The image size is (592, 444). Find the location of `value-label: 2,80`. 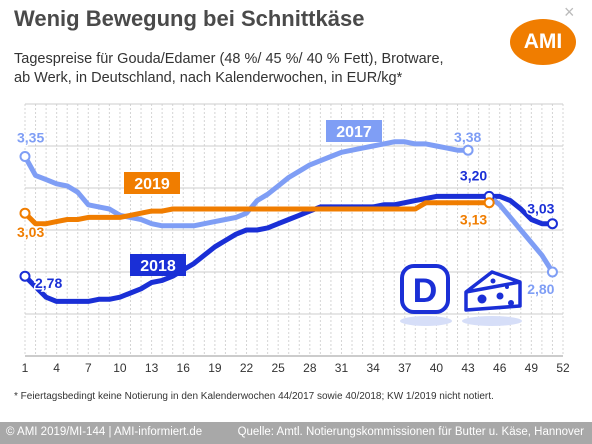

value-label: 2,80 is located at coordinates (540, 289).